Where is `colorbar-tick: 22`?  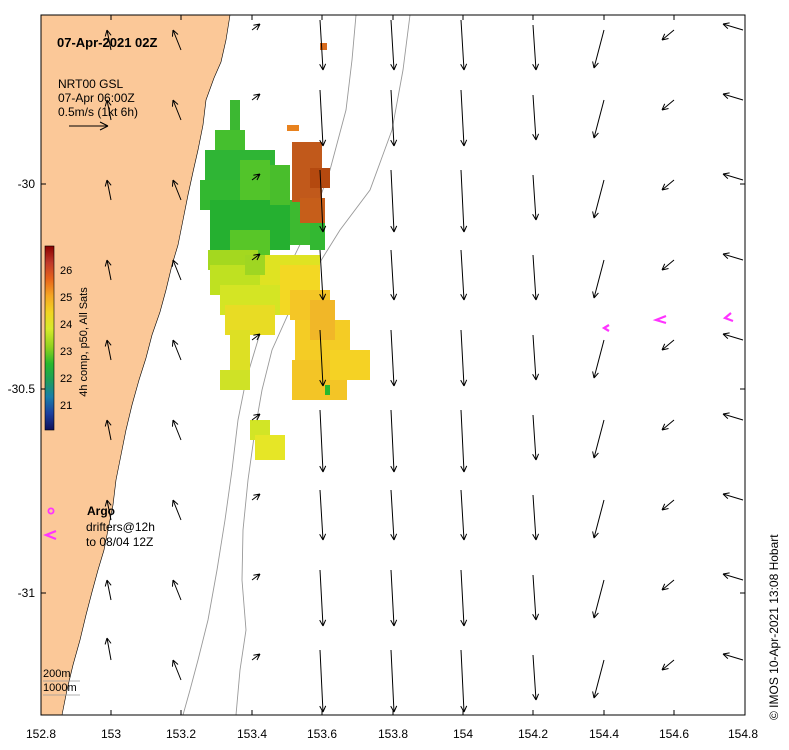
colorbar-tick: 22 is located at coordinates (66, 379).